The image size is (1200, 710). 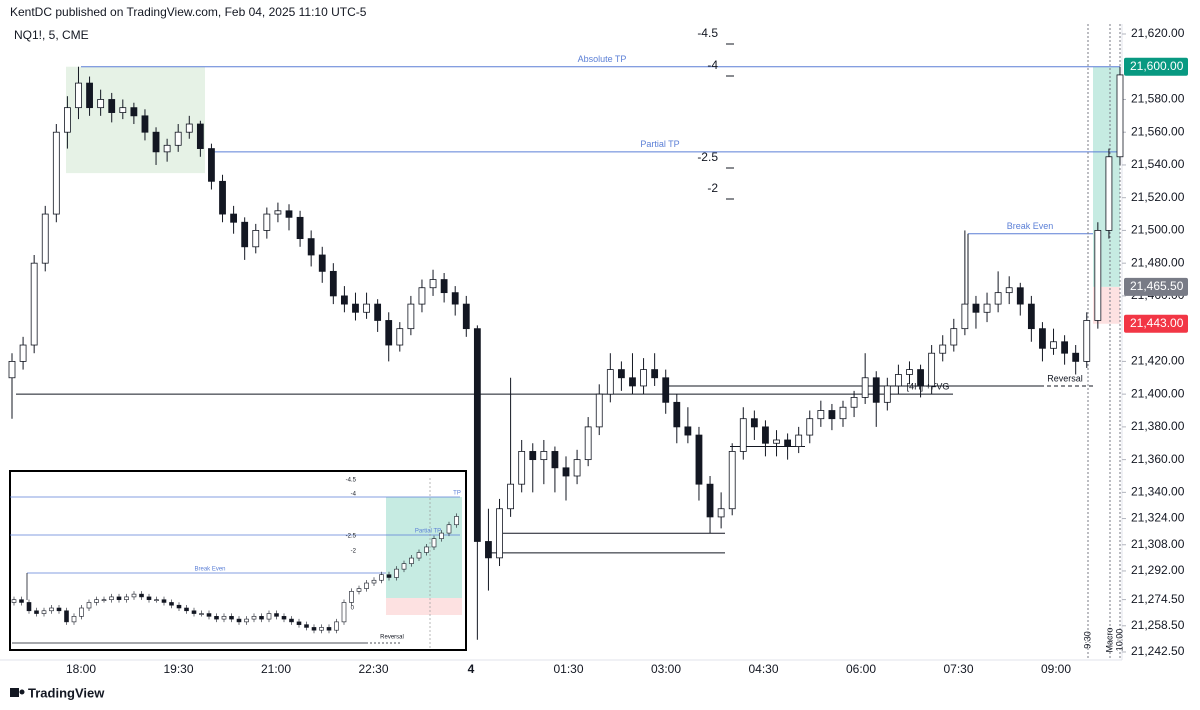 What do you see at coordinates (1109, 639) in the screenshot?
I see `session-label: Macro` at bounding box center [1109, 639].